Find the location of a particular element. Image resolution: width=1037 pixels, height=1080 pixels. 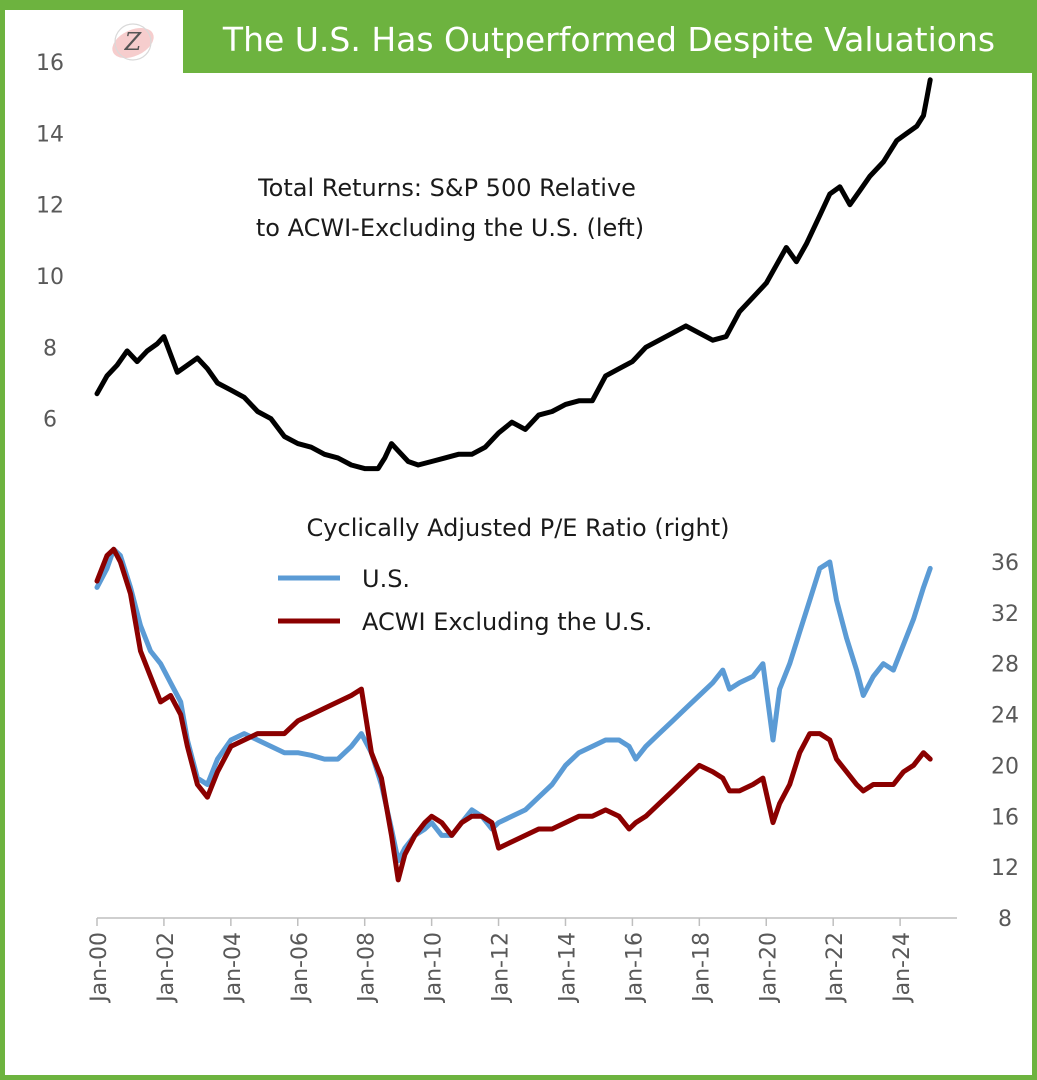

x-tick-label: Jan-12 is located at coordinates (501, 968).